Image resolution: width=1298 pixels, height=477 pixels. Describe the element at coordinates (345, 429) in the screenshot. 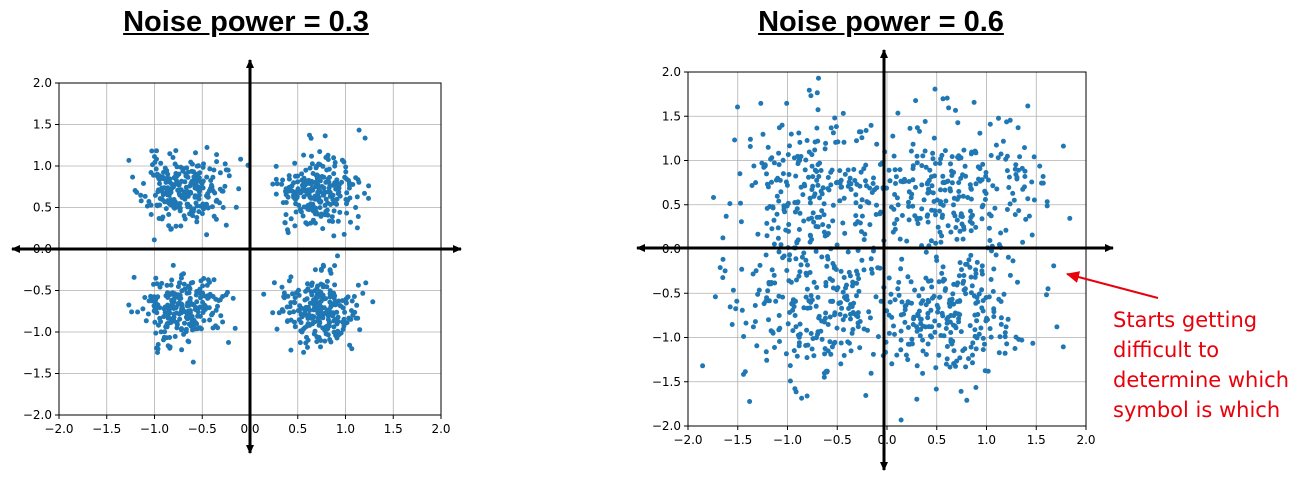

I see `x-tick-label: 1.0` at that location.